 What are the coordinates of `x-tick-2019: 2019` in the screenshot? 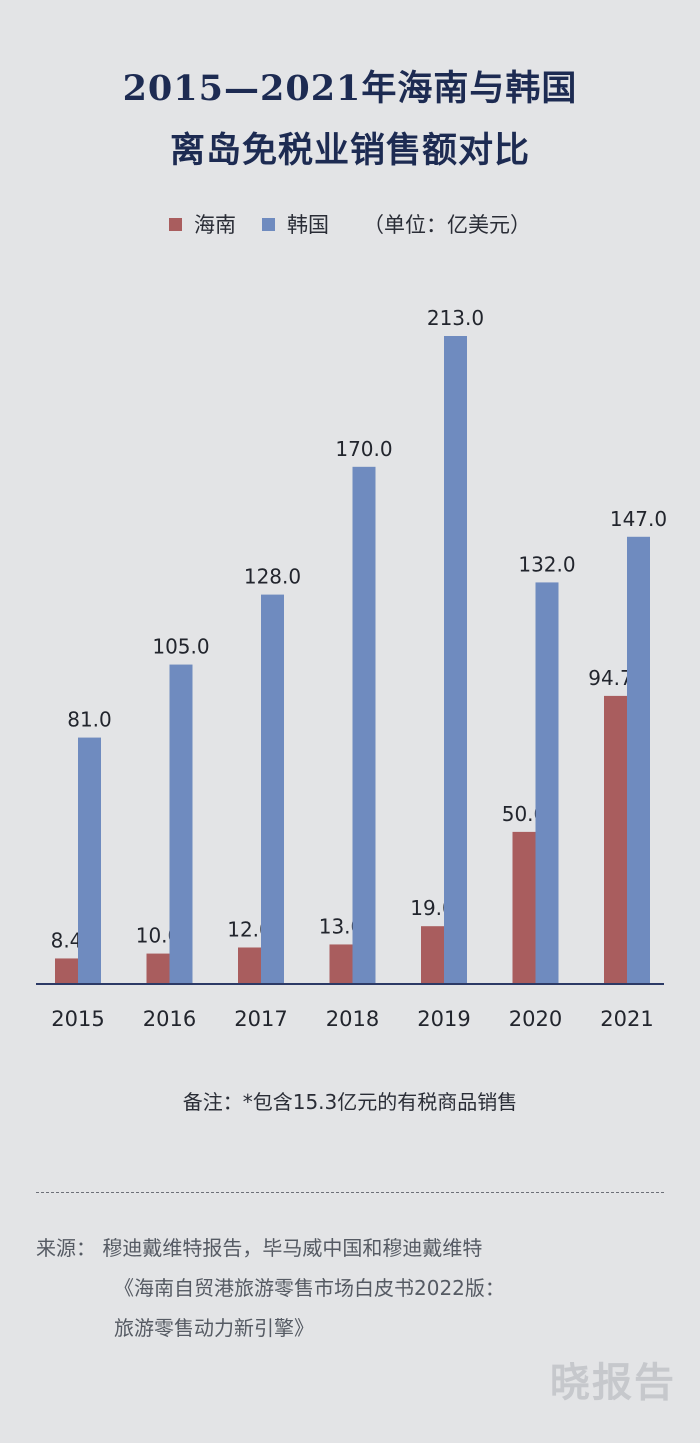 It's located at (443, 1019).